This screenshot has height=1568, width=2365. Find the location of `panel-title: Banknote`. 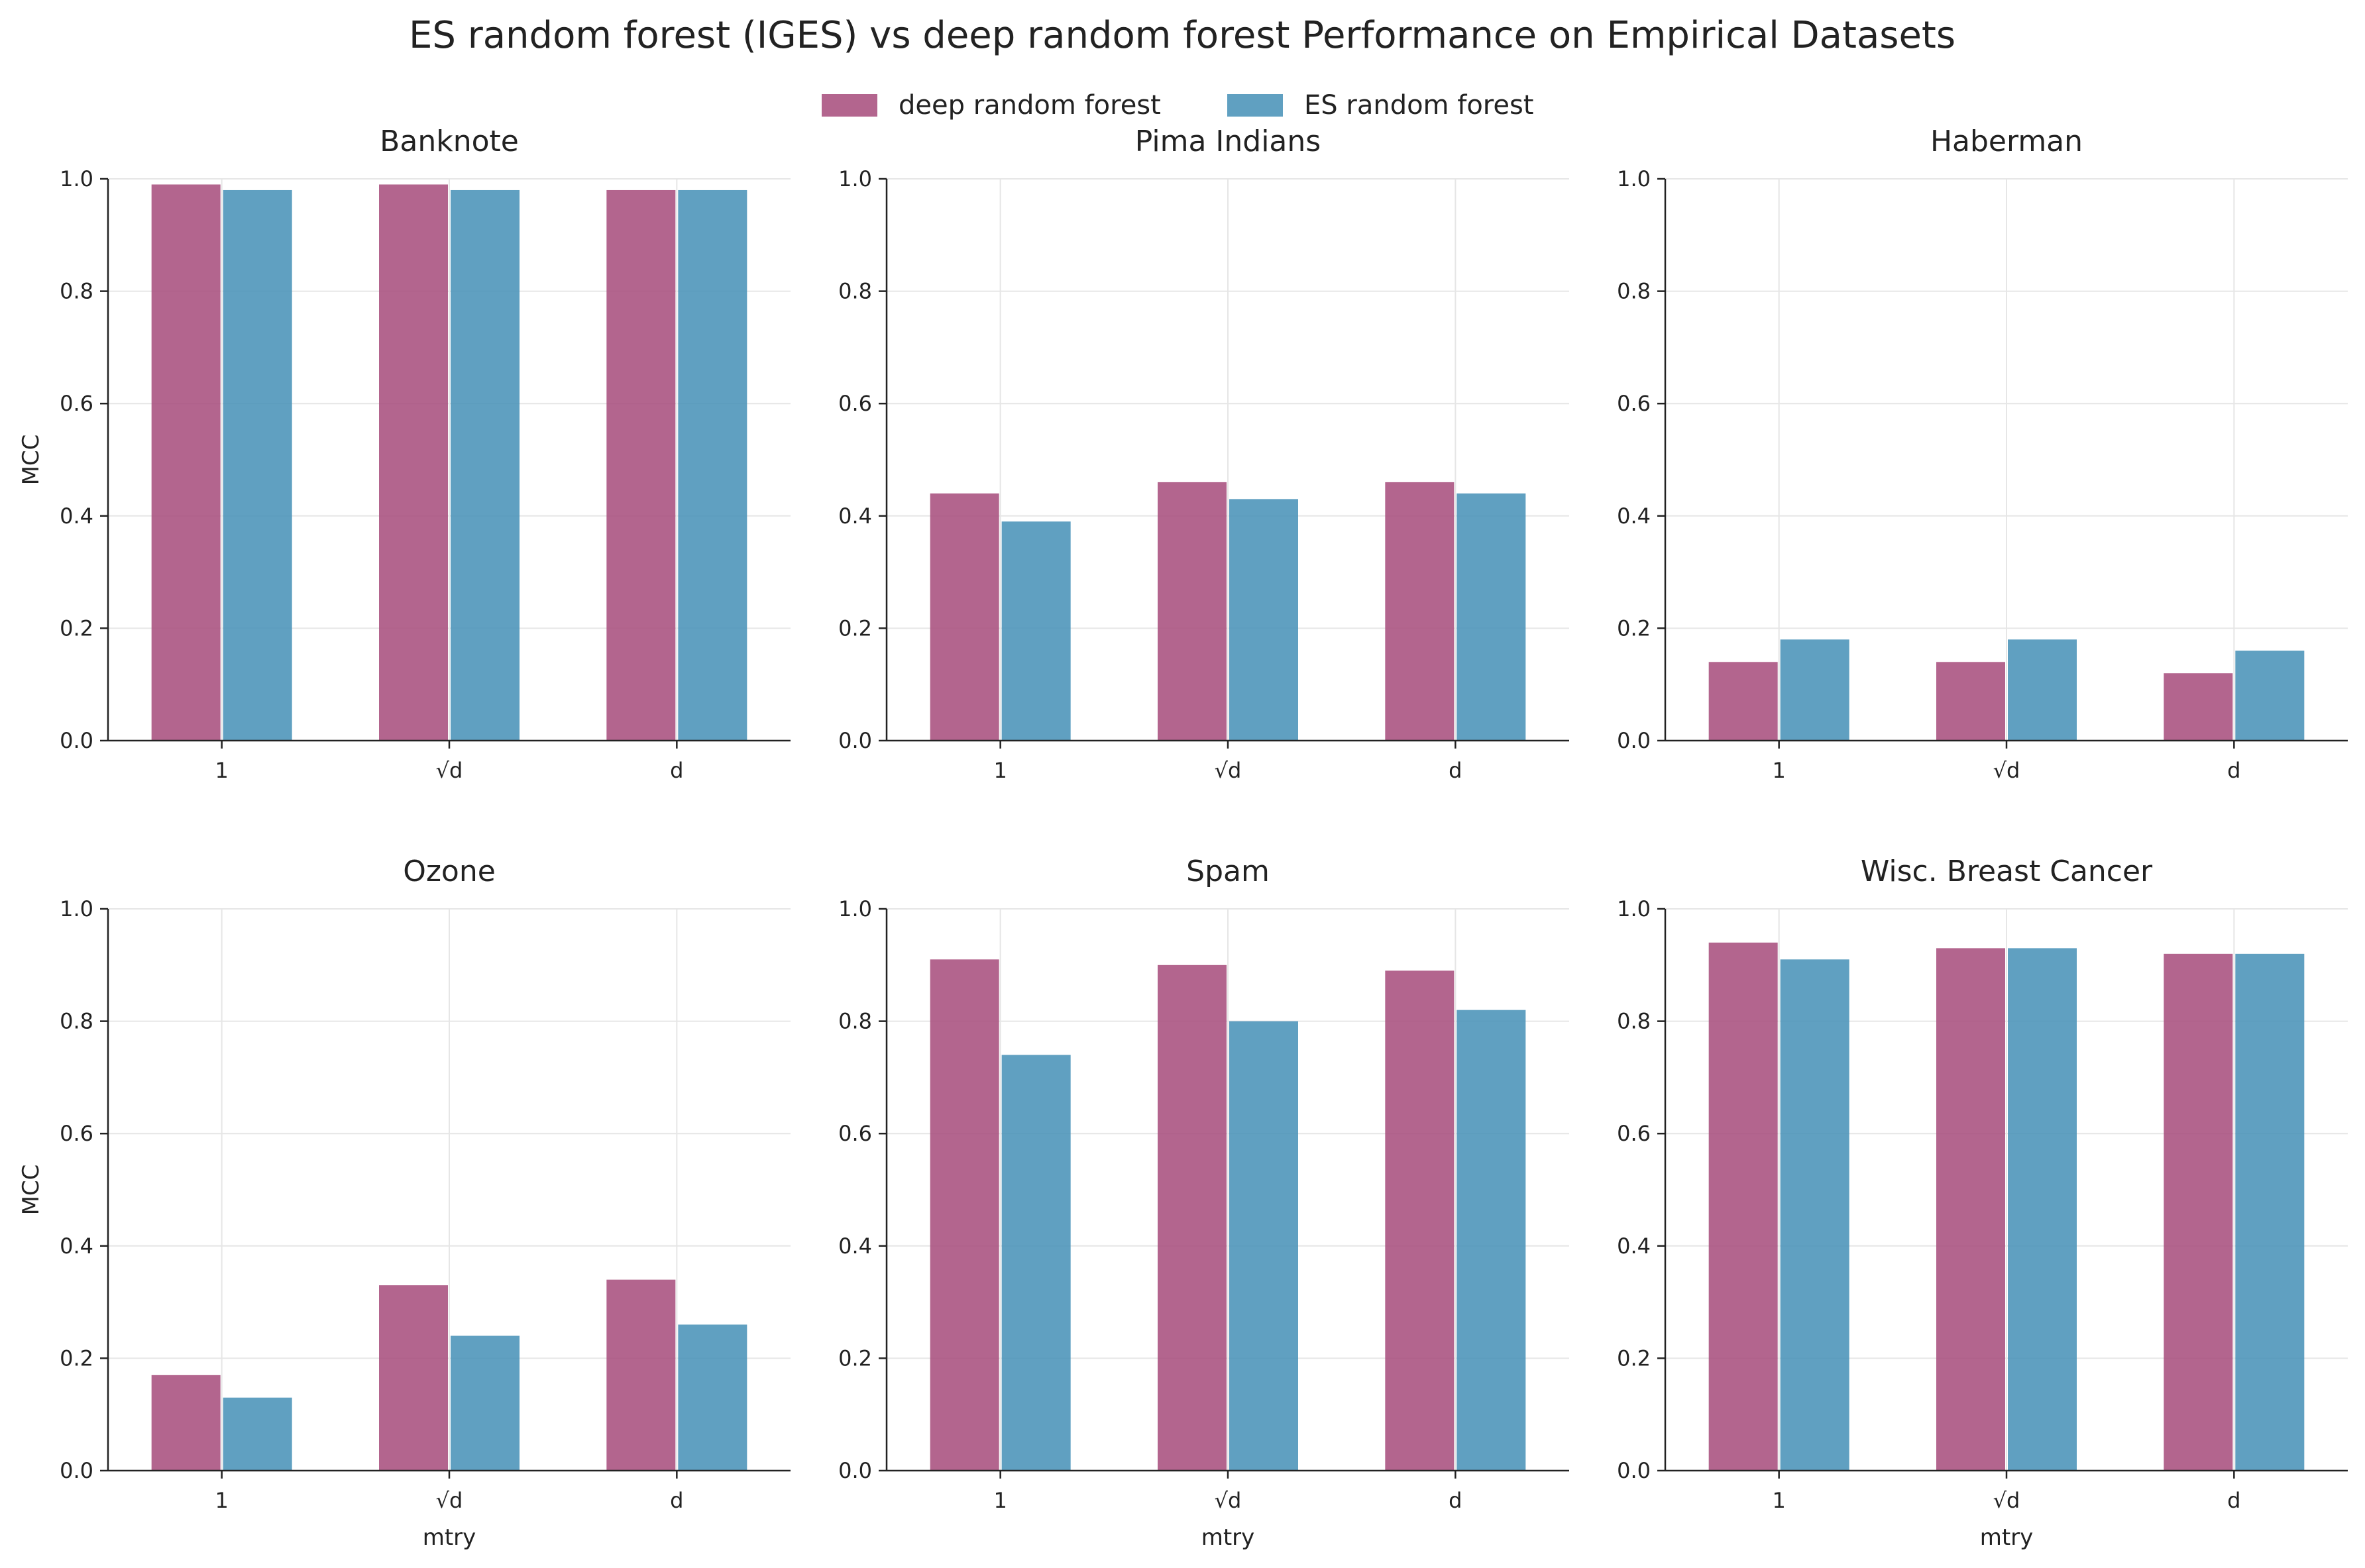

panel-title: Banknote is located at coordinates (449, 141).